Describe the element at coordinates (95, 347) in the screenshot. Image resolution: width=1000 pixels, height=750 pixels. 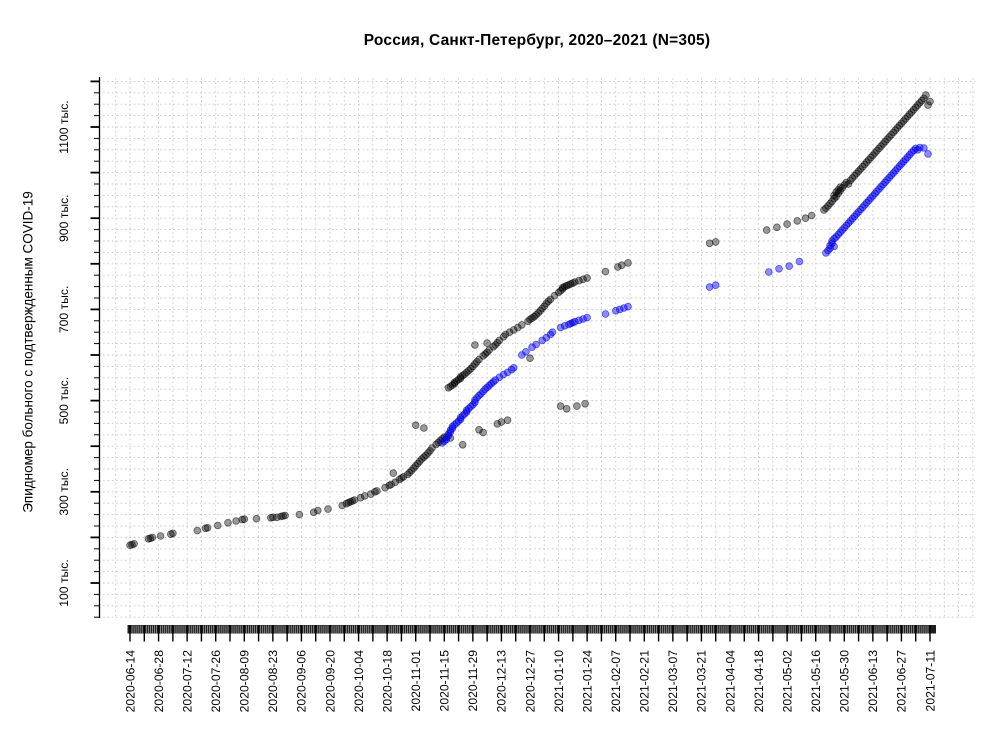
I see `y-axis` at that location.